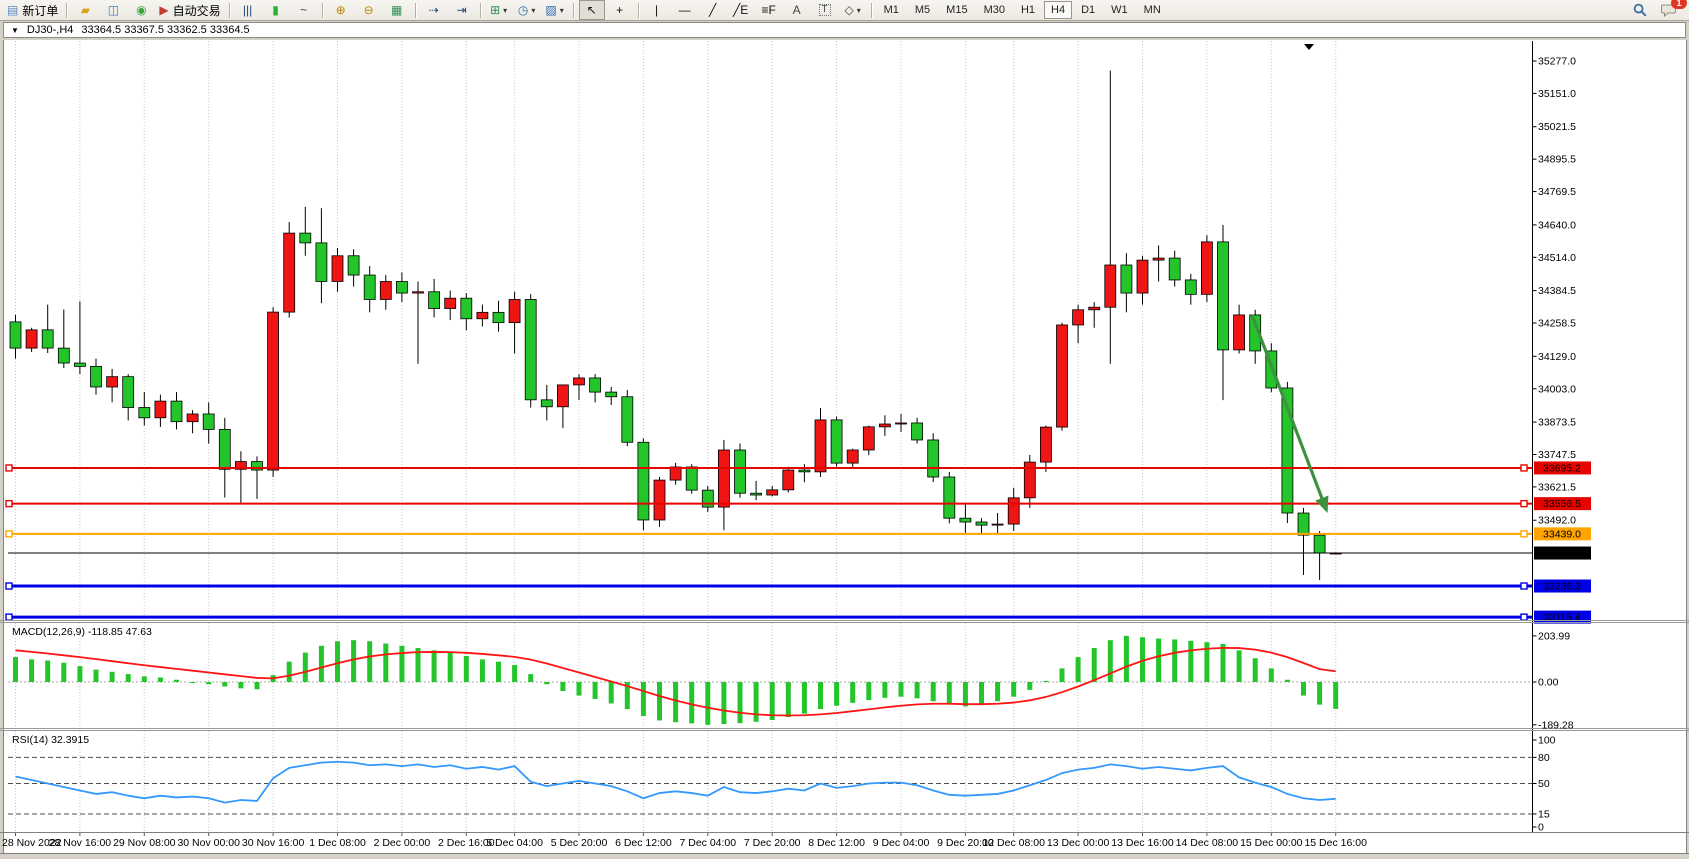 Image resolution: width=1689 pixels, height=859 pixels. I want to click on fibonacci-button: ≡F, so click(769, 10).